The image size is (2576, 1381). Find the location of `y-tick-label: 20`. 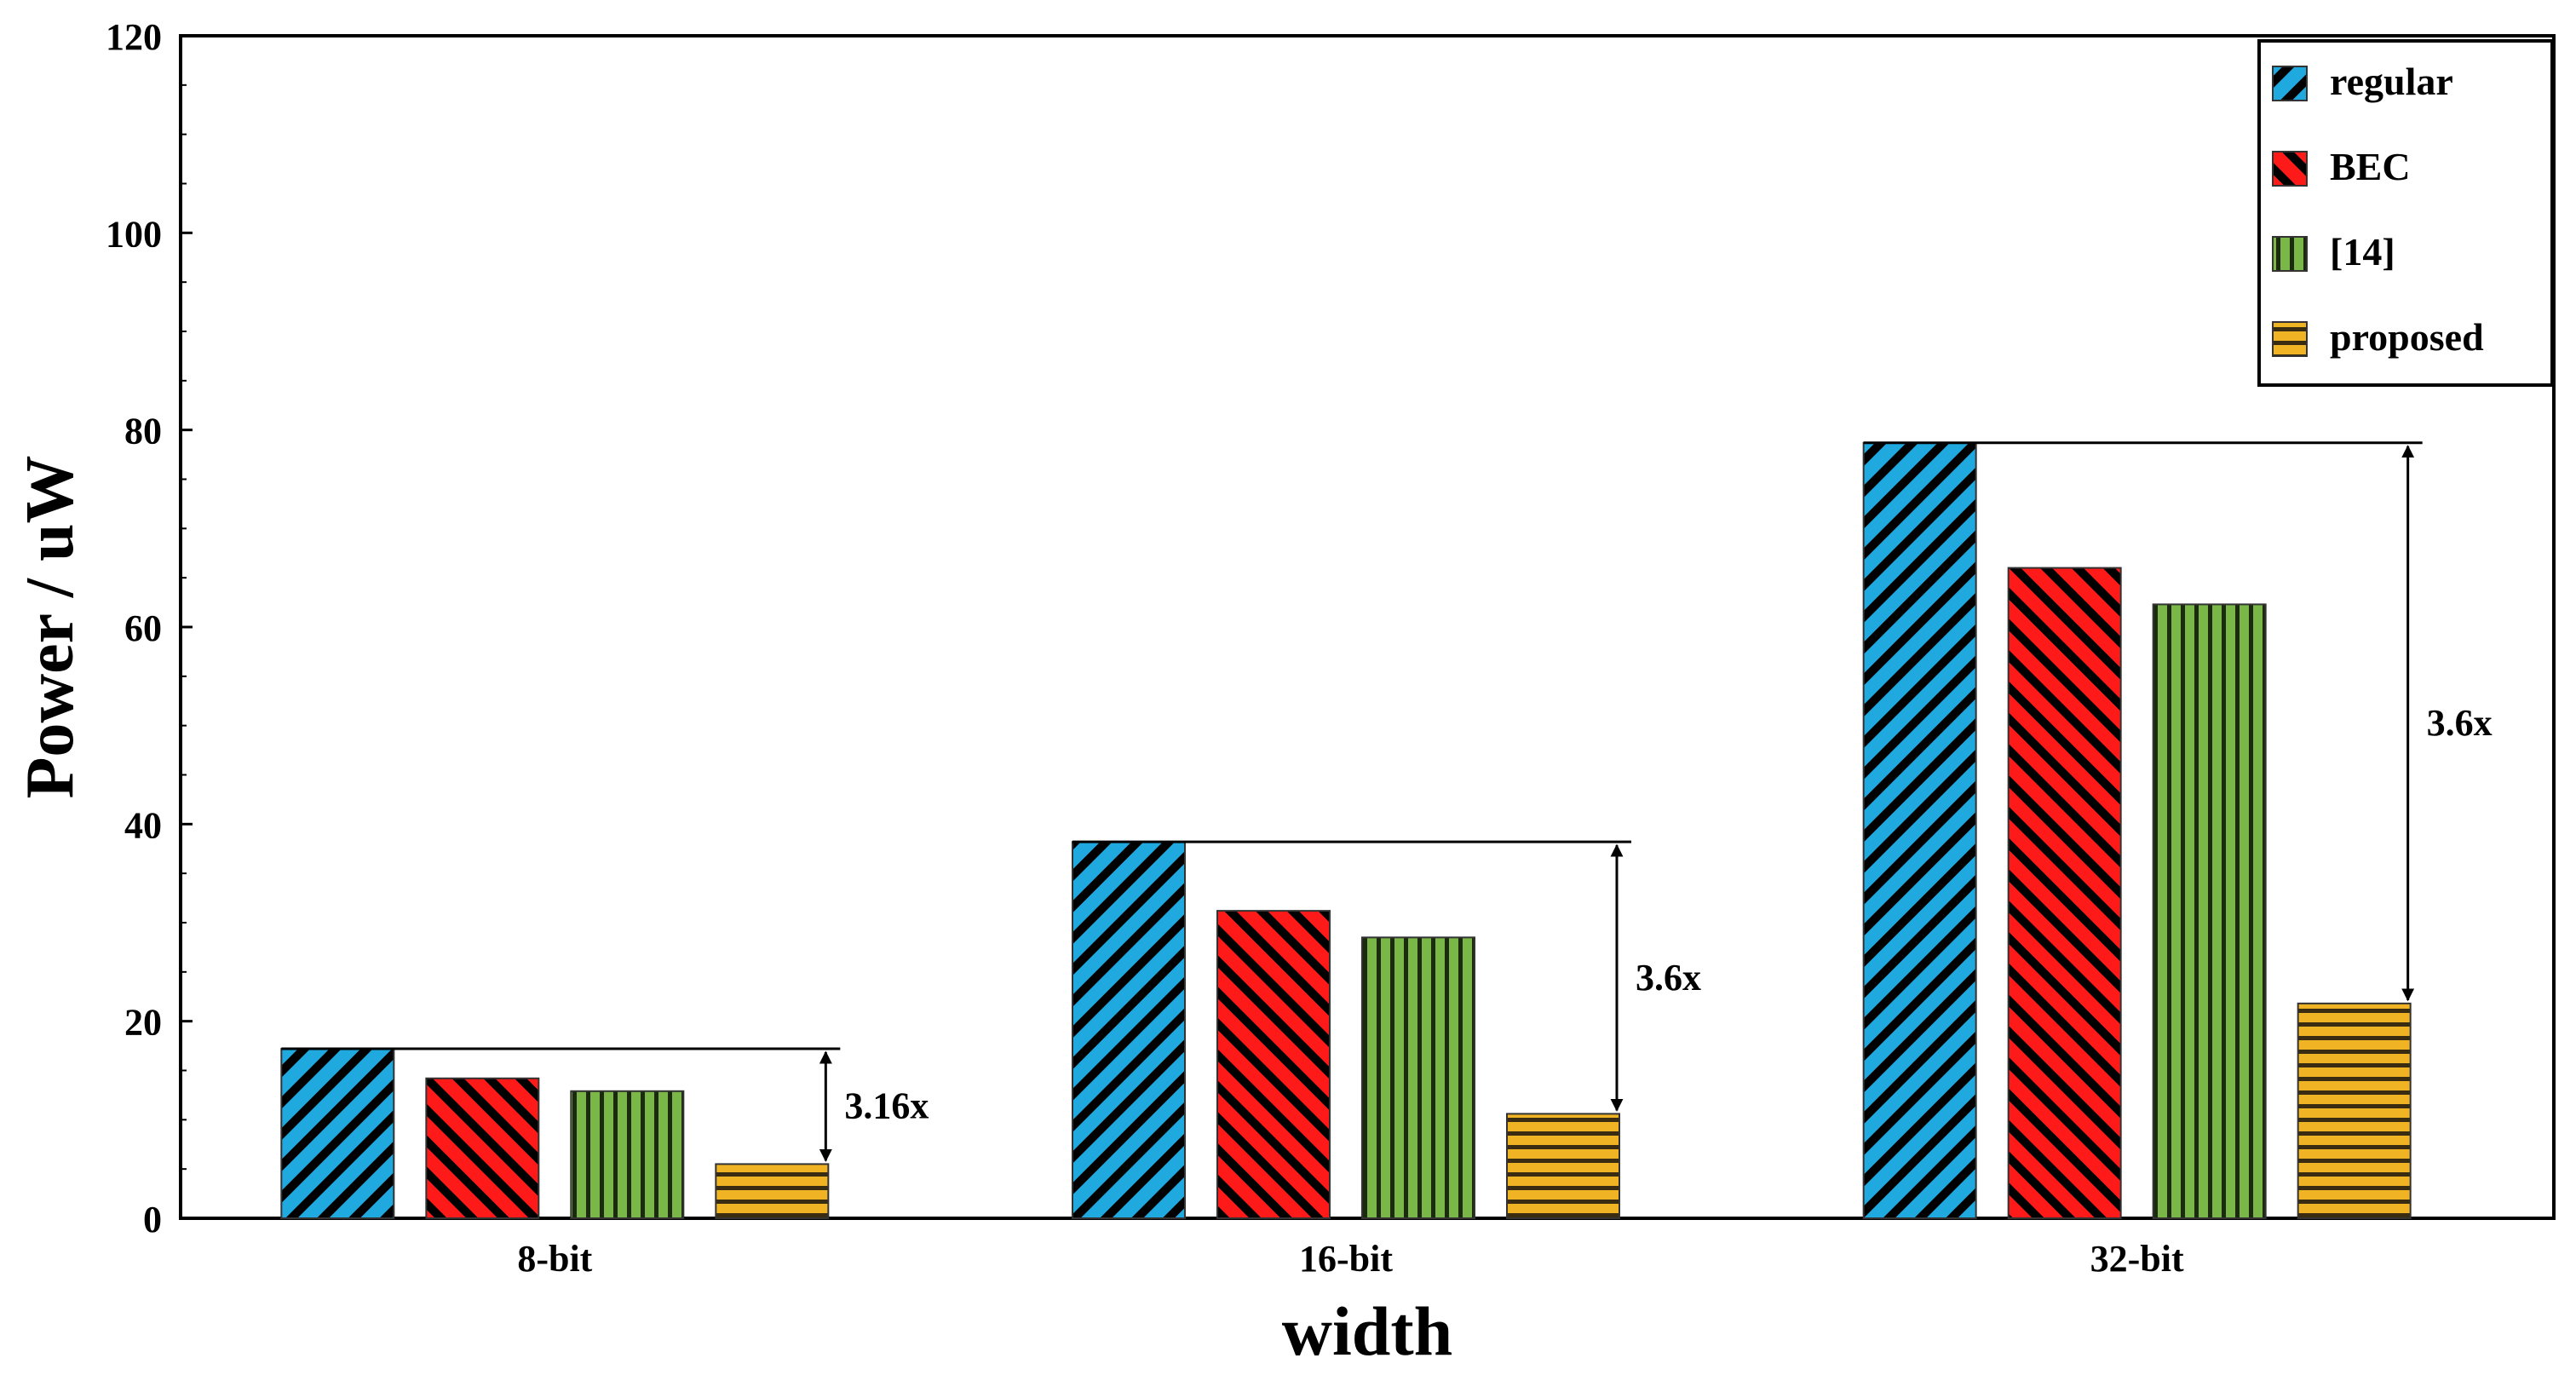

y-tick-label: 20 is located at coordinates (143, 1023).